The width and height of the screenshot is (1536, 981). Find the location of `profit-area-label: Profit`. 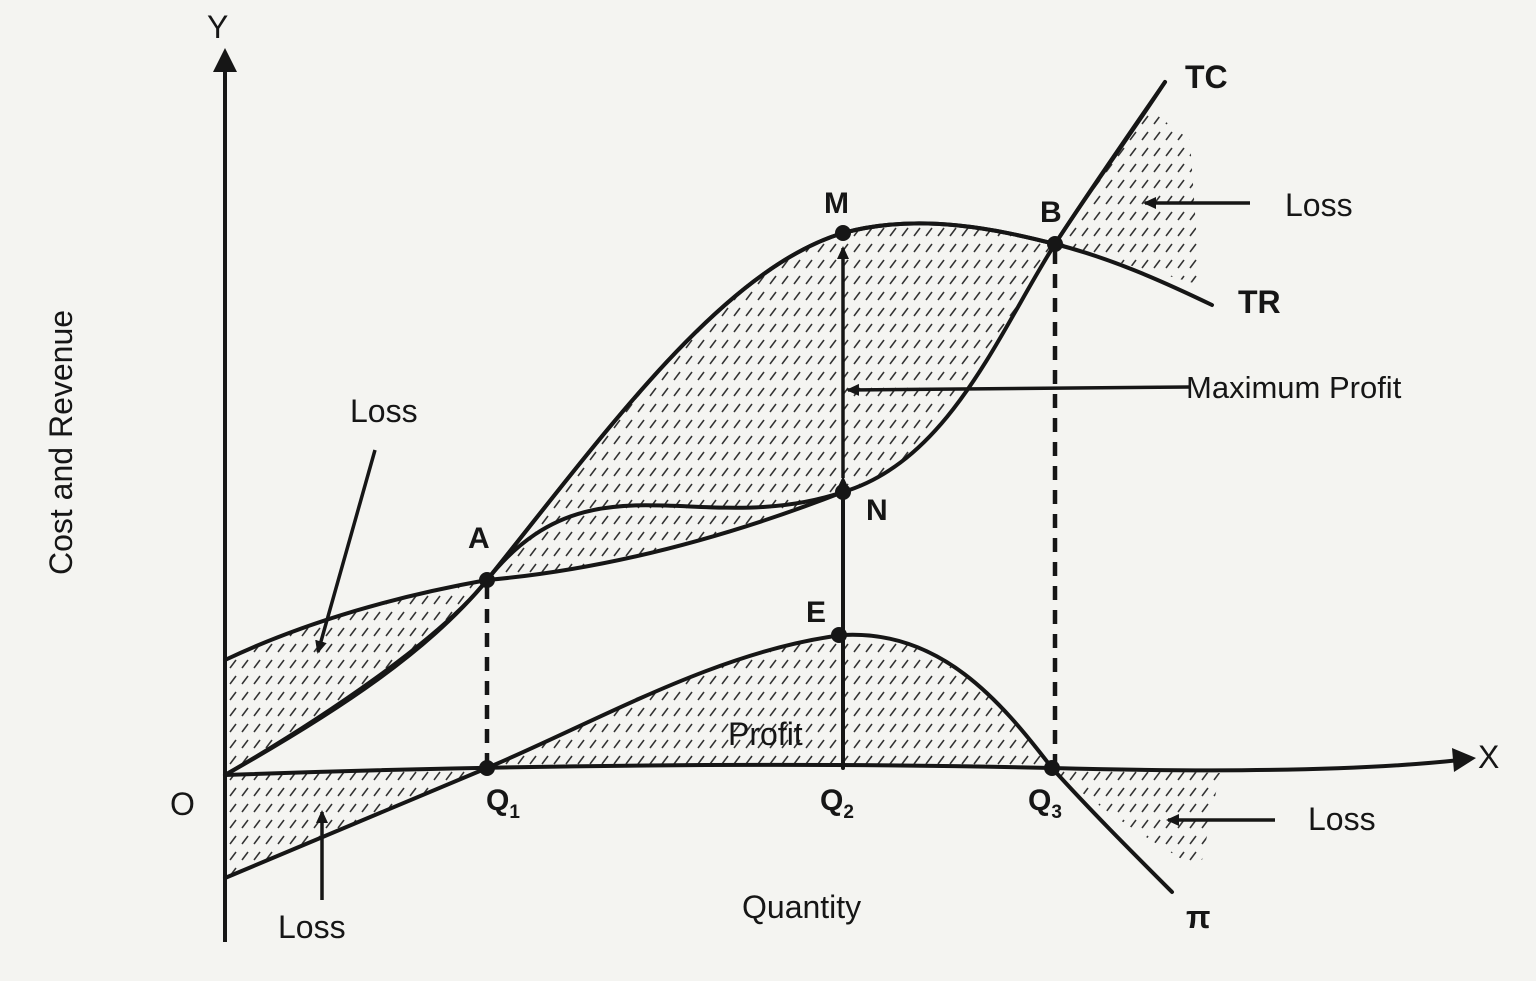

profit-area-label: Profit is located at coordinates (765, 734).